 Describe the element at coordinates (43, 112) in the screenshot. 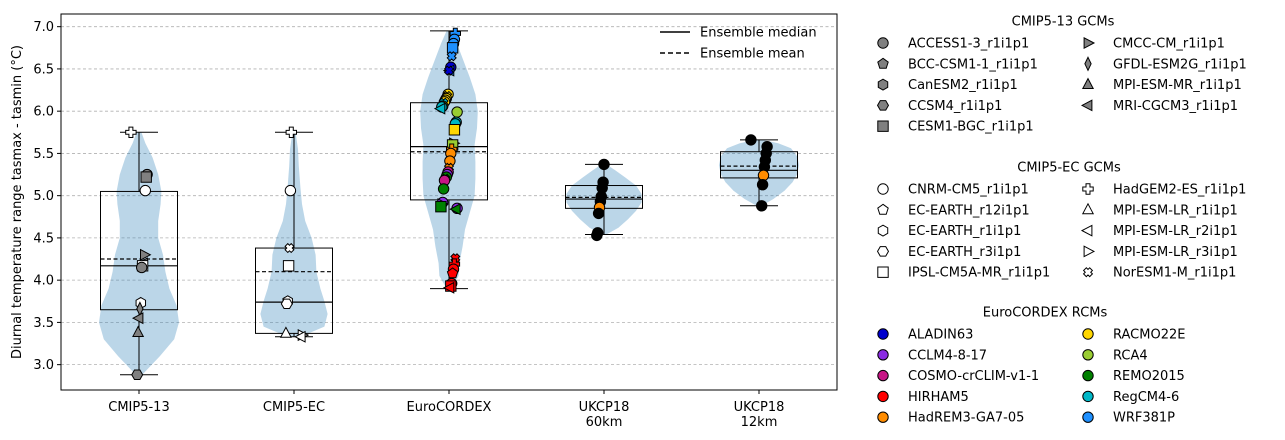

I see `y-tick-label: 6.0` at that location.